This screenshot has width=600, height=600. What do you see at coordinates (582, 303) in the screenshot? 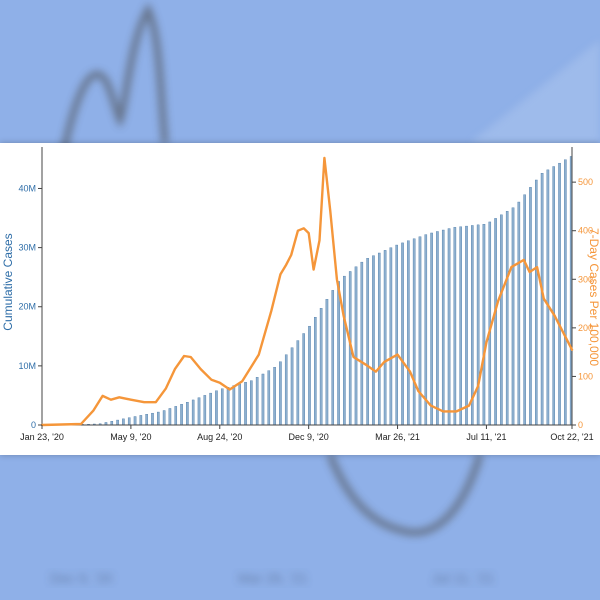
I see `right-axis-ticks: 0 100 200 300 400 500` at bounding box center [582, 303].